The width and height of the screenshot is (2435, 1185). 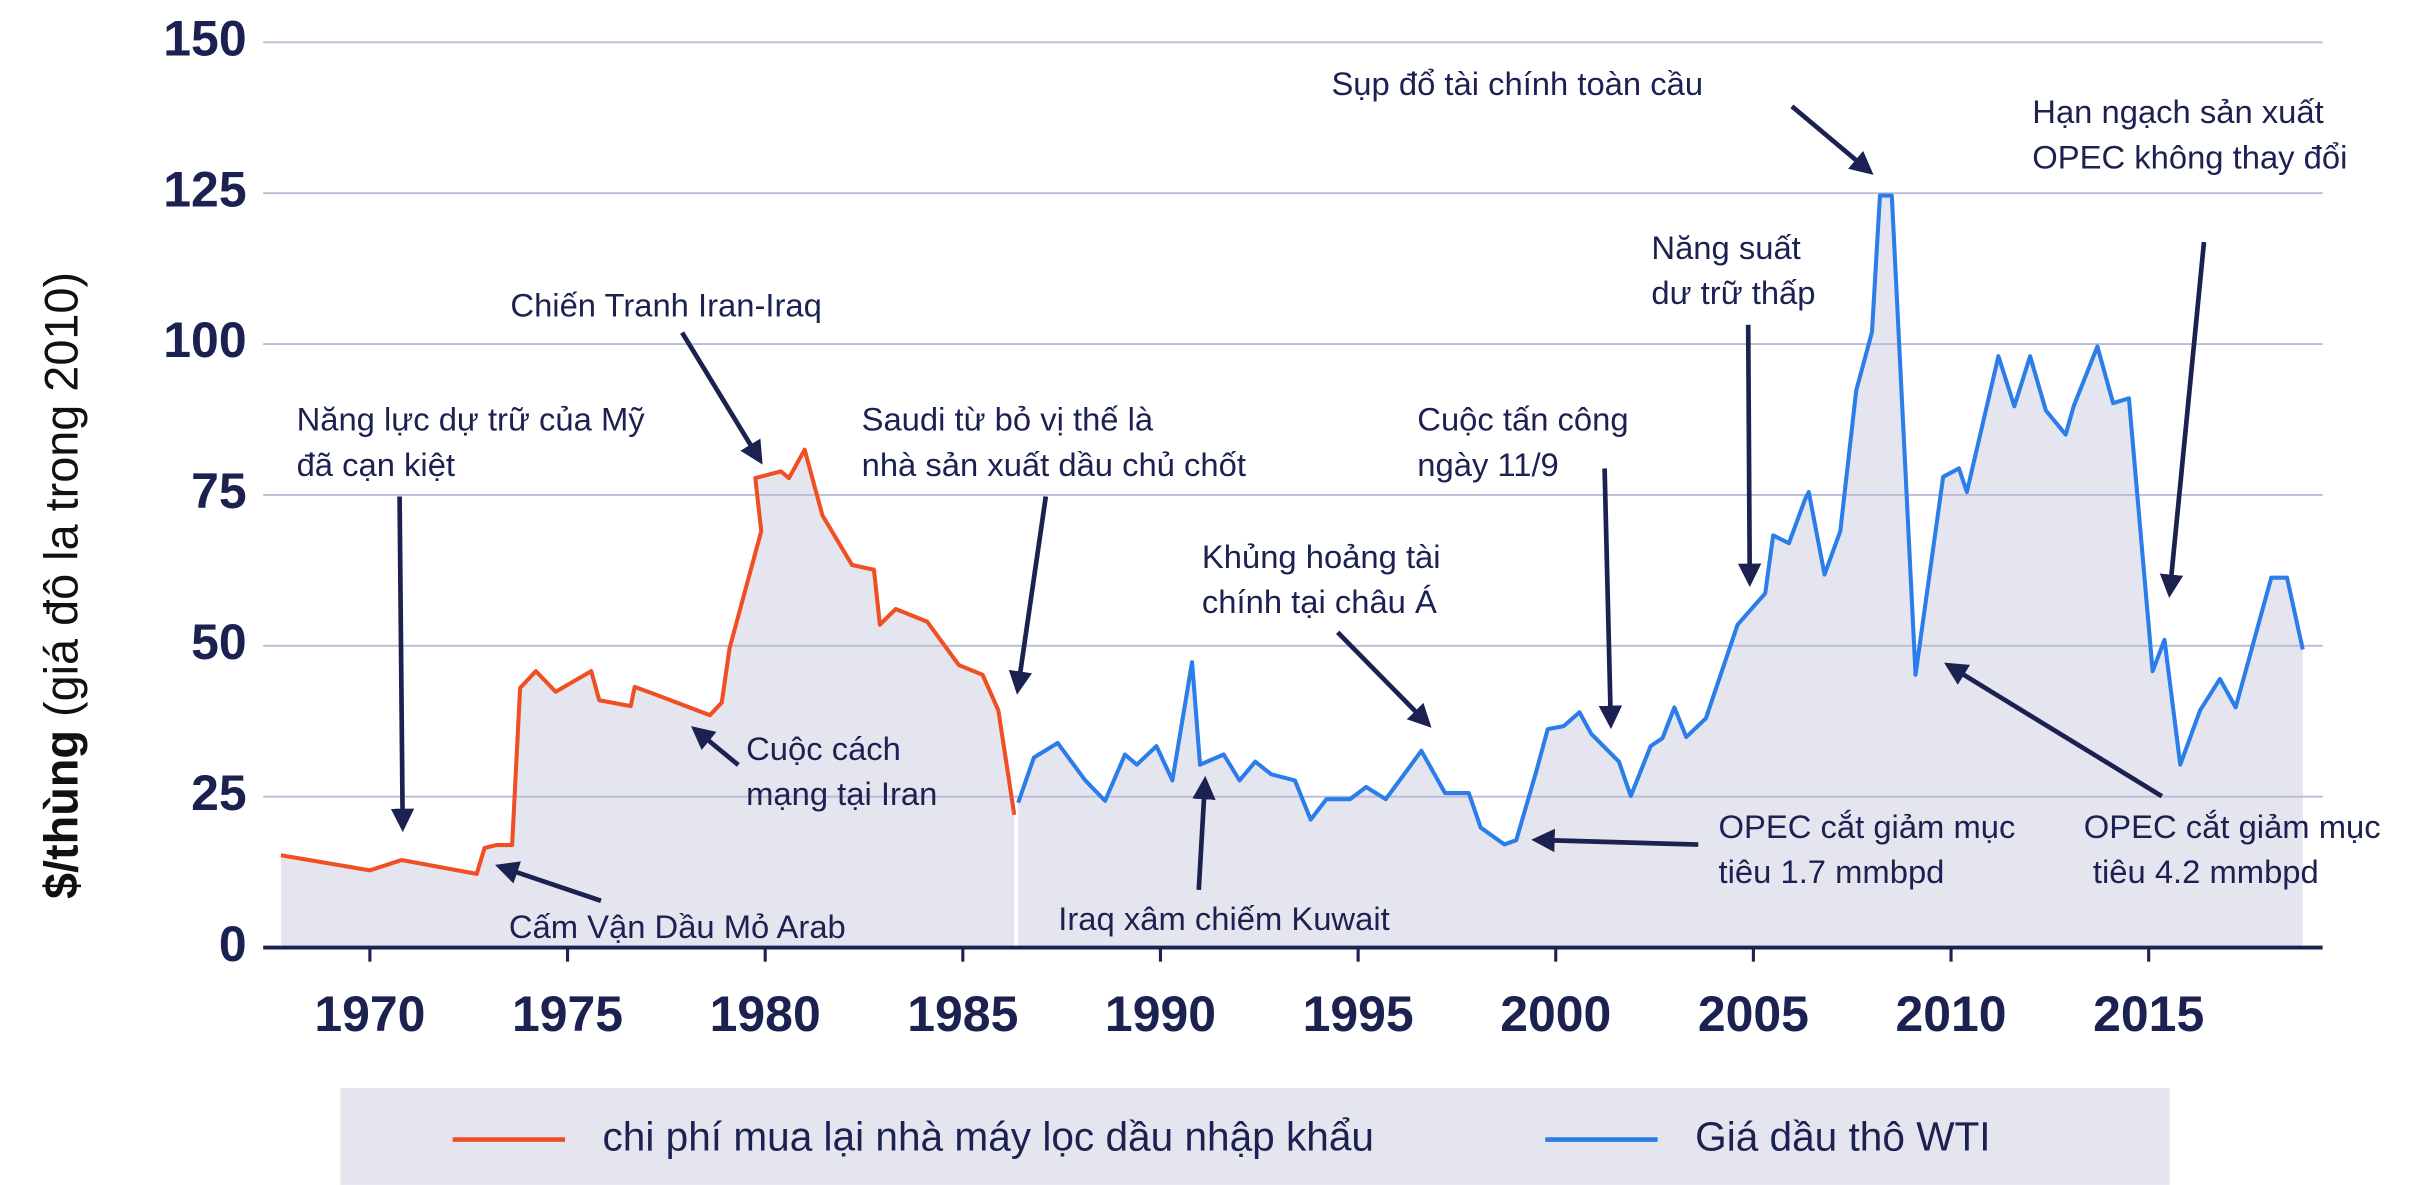 I want to click on annotation: Sụp đổ tài chính toàn cầu, so click(x=1517, y=83).